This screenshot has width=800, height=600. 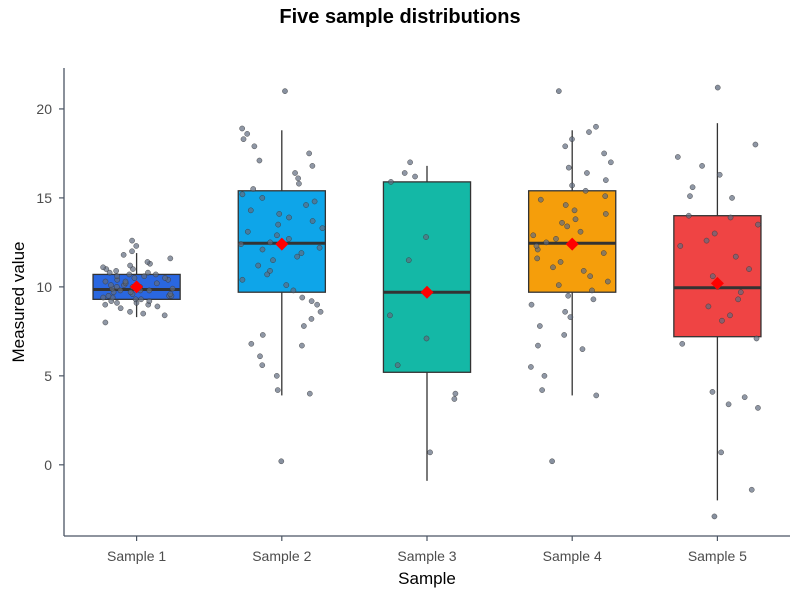 I want to click on y-tick-label: 20, so click(x=44, y=109).